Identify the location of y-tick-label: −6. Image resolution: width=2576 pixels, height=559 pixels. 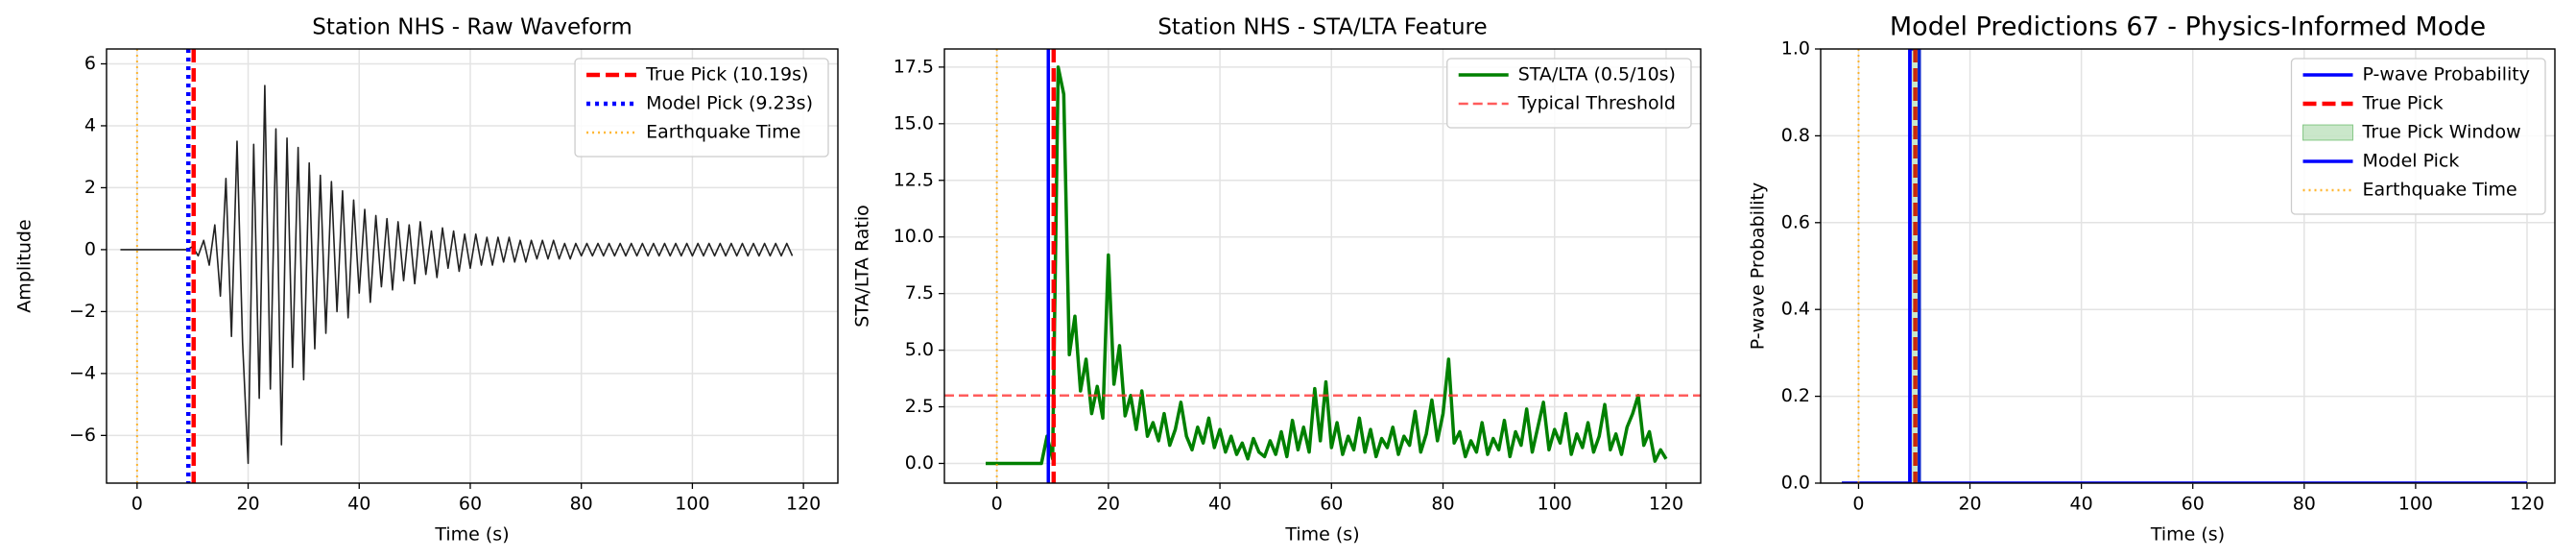
(82, 435).